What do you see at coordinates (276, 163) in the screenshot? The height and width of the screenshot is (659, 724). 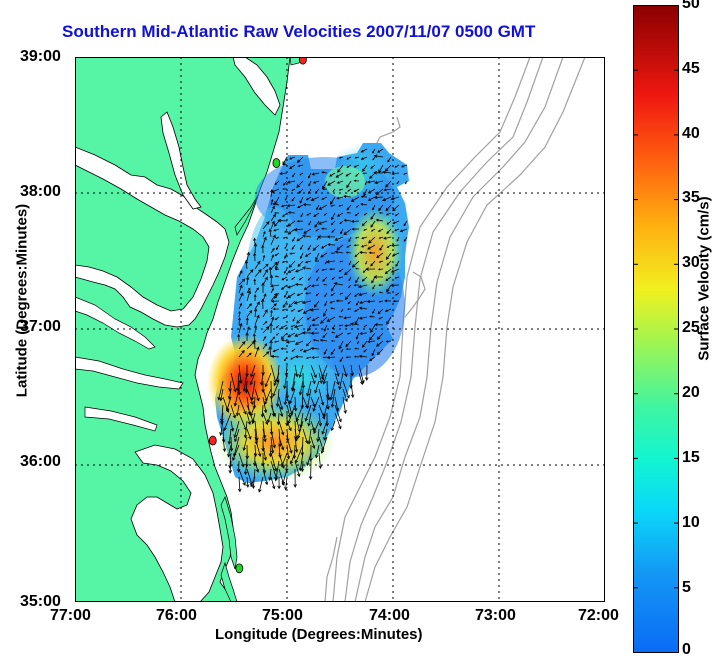 I see `station-marker` at bounding box center [276, 163].